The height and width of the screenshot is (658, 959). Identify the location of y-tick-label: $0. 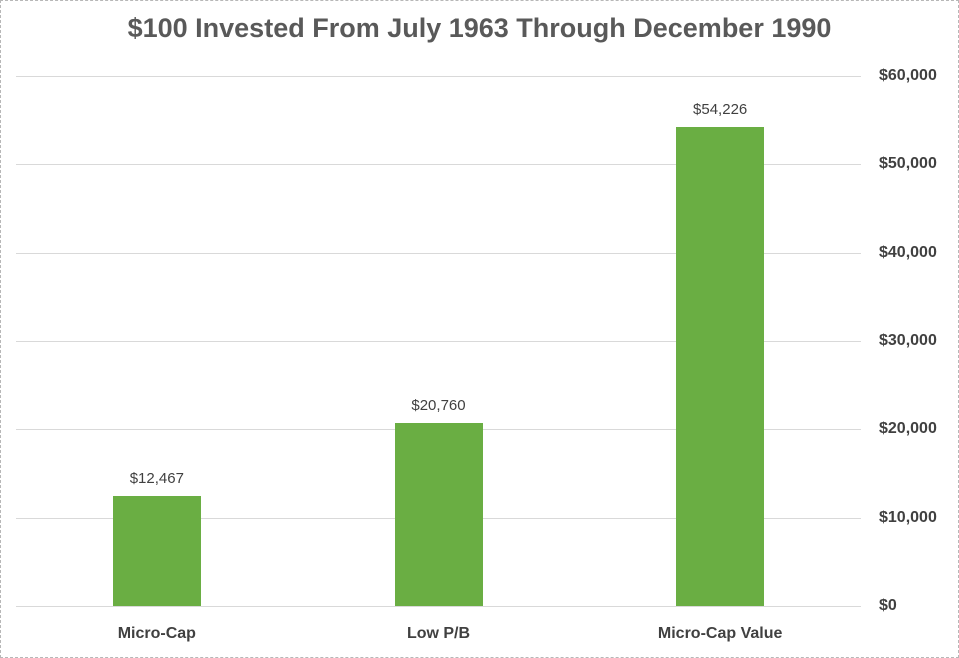
(888, 605).